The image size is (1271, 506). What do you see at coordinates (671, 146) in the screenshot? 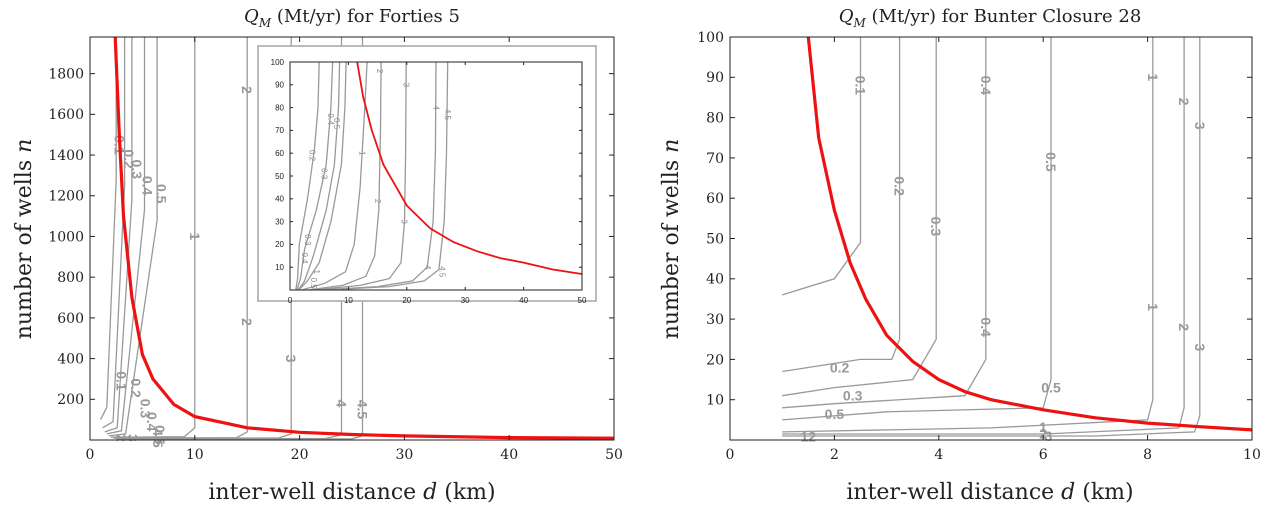
I see `y-axis-label-var: n` at bounding box center [671, 146].